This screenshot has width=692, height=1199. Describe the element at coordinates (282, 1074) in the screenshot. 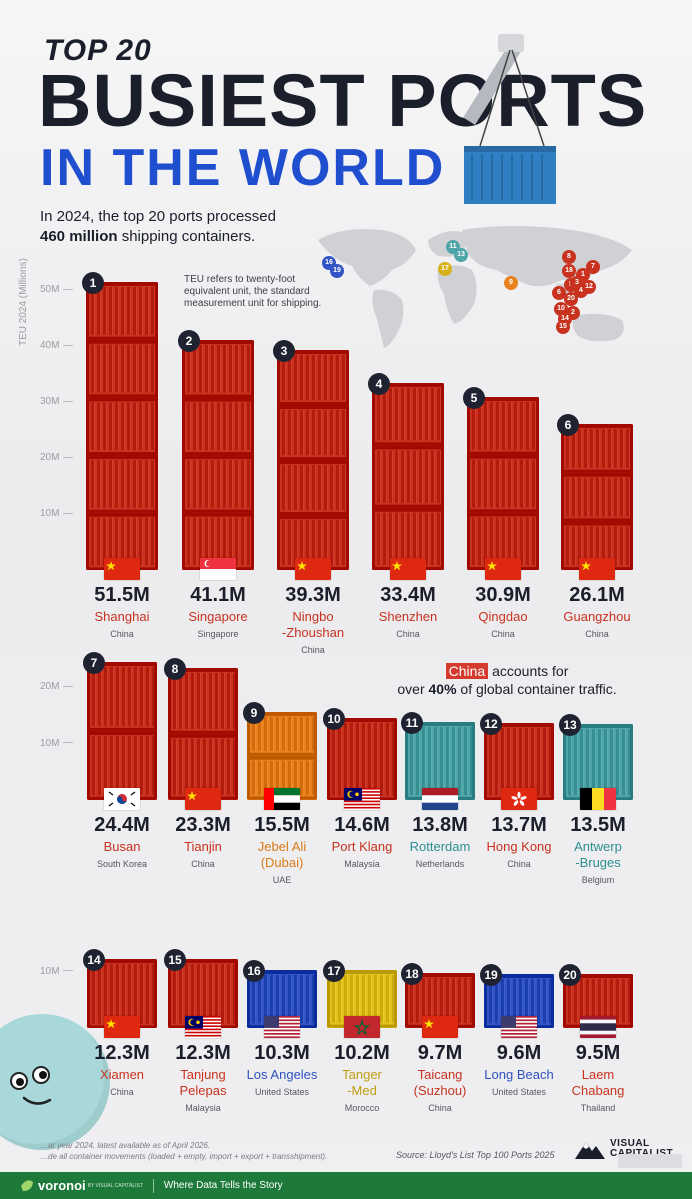

I see `port-name-line: Los Angeles` at that location.